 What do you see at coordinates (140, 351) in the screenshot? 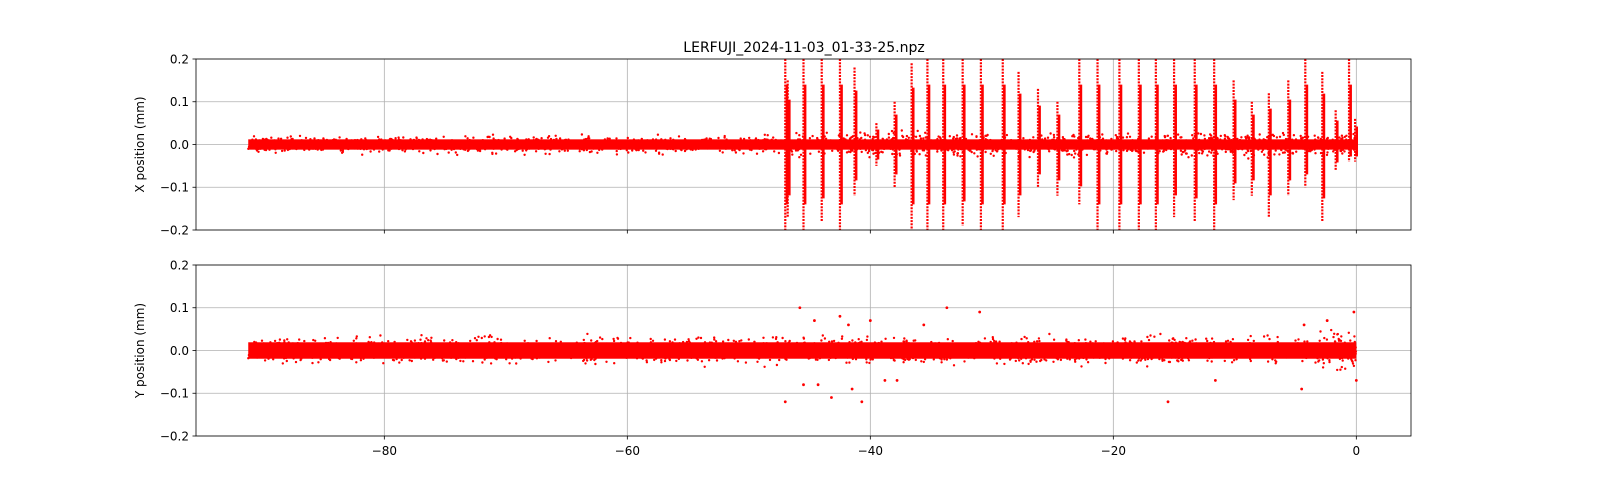
I see `y-subplot-ylabel: Y position (mm)` at bounding box center [140, 351].